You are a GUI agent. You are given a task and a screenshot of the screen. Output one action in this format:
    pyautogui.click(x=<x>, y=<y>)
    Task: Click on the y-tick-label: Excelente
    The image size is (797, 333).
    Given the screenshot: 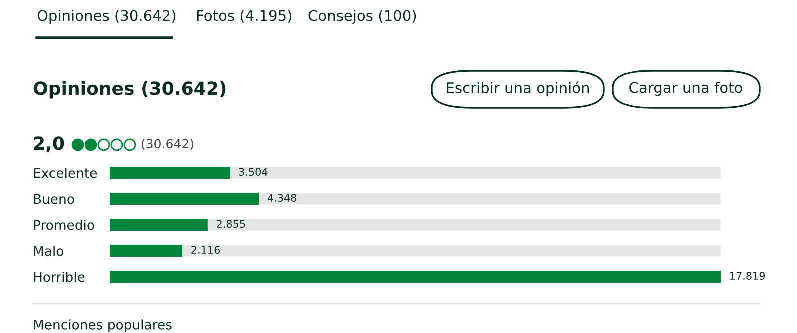 What is the action you would take?
    pyautogui.click(x=66, y=173)
    